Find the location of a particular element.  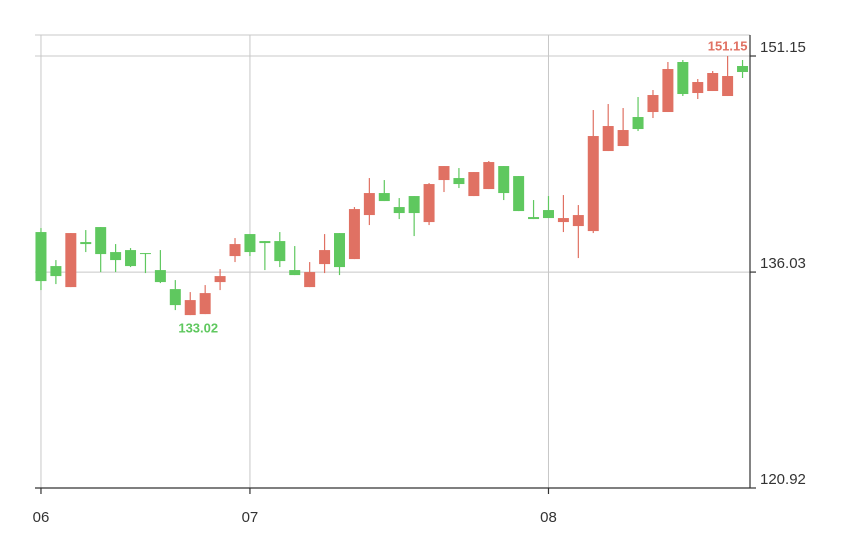

x-tick-label: 06 is located at coordinates (41, 517).